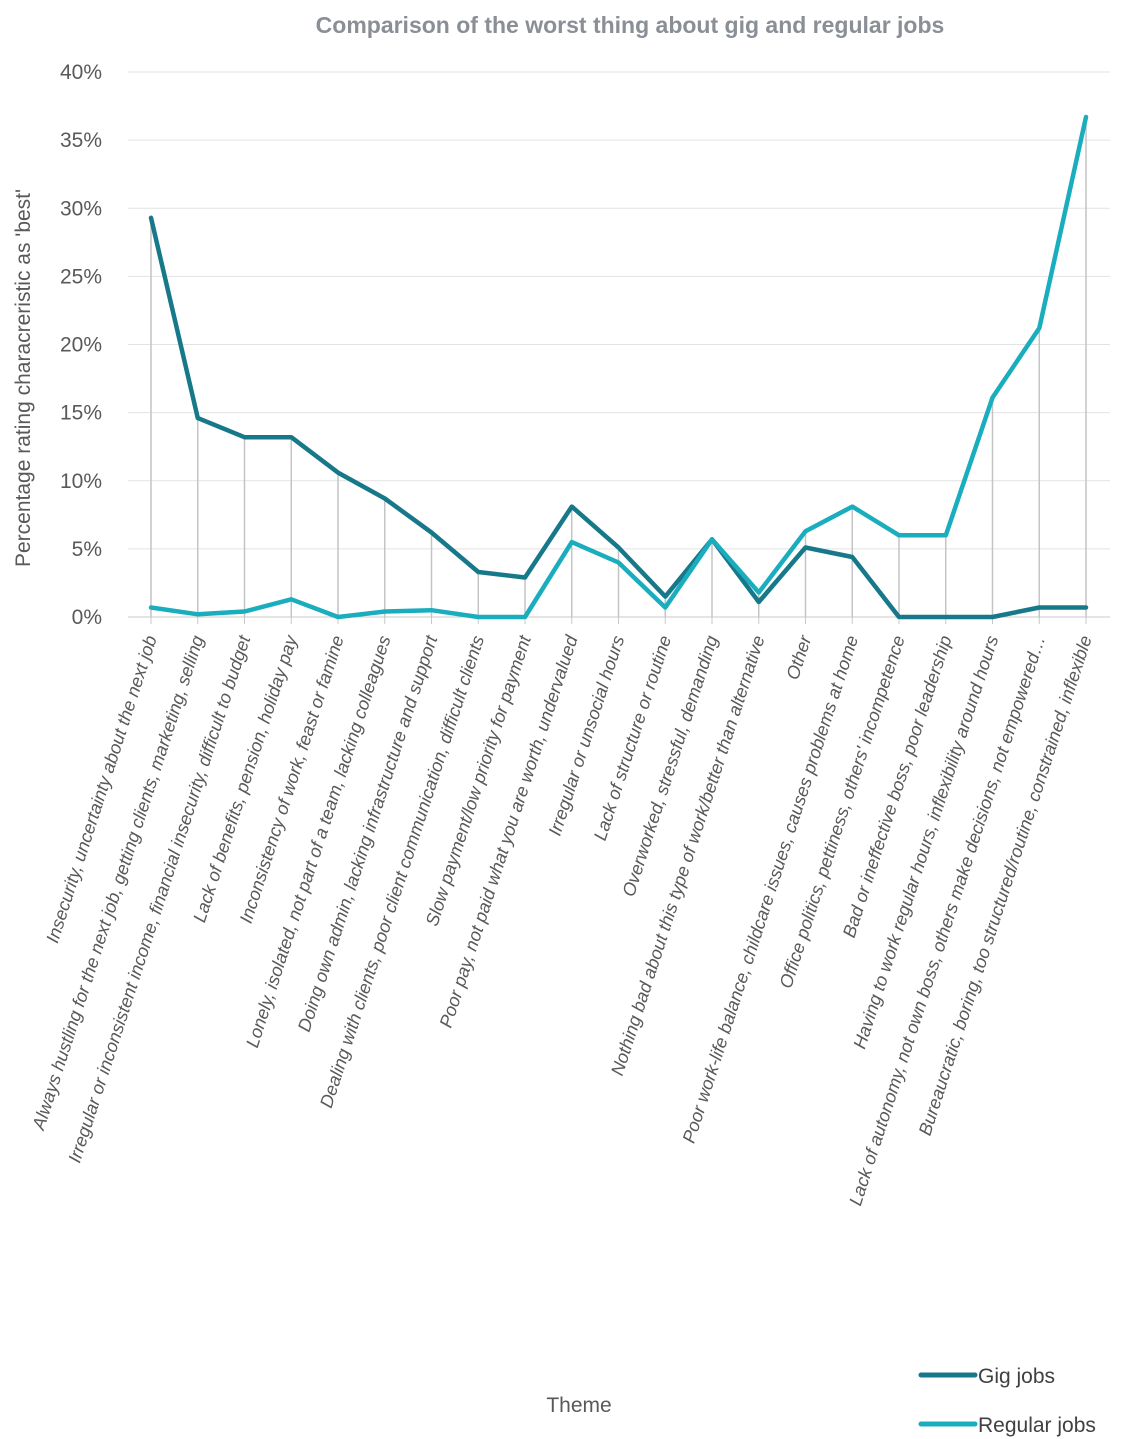 This screenshot has height=1439, width=1121. Describe the element at coordinates (81, 140) in the screenshot. I see `y-tick-label: 35%` at that location.